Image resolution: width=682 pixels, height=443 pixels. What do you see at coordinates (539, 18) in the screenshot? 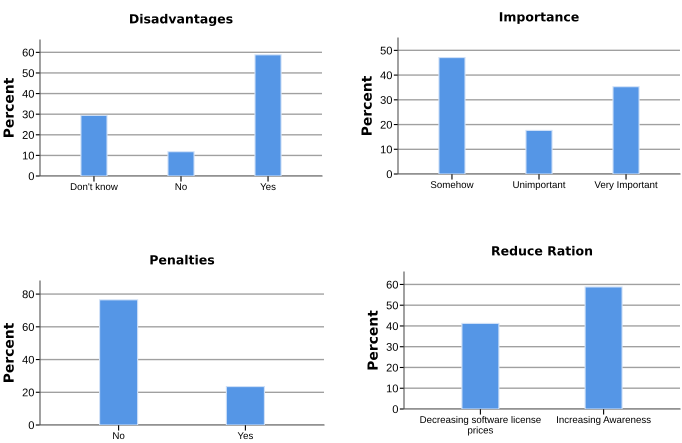
I see `chart-title: Importance` at bounding box center [539, 18].